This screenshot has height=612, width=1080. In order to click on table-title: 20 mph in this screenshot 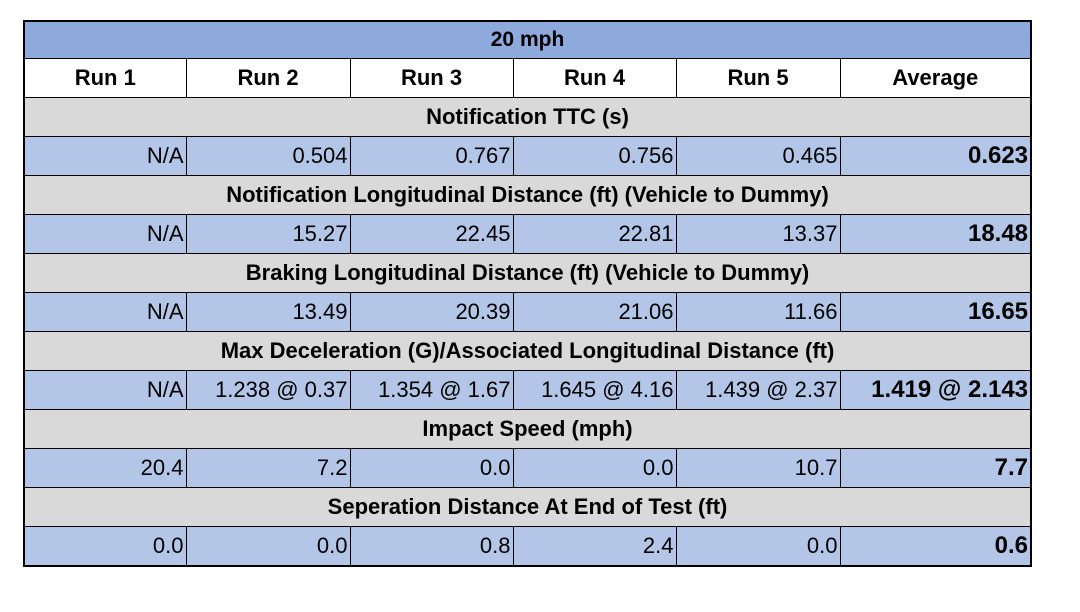, I will do `click(527, 39)`.